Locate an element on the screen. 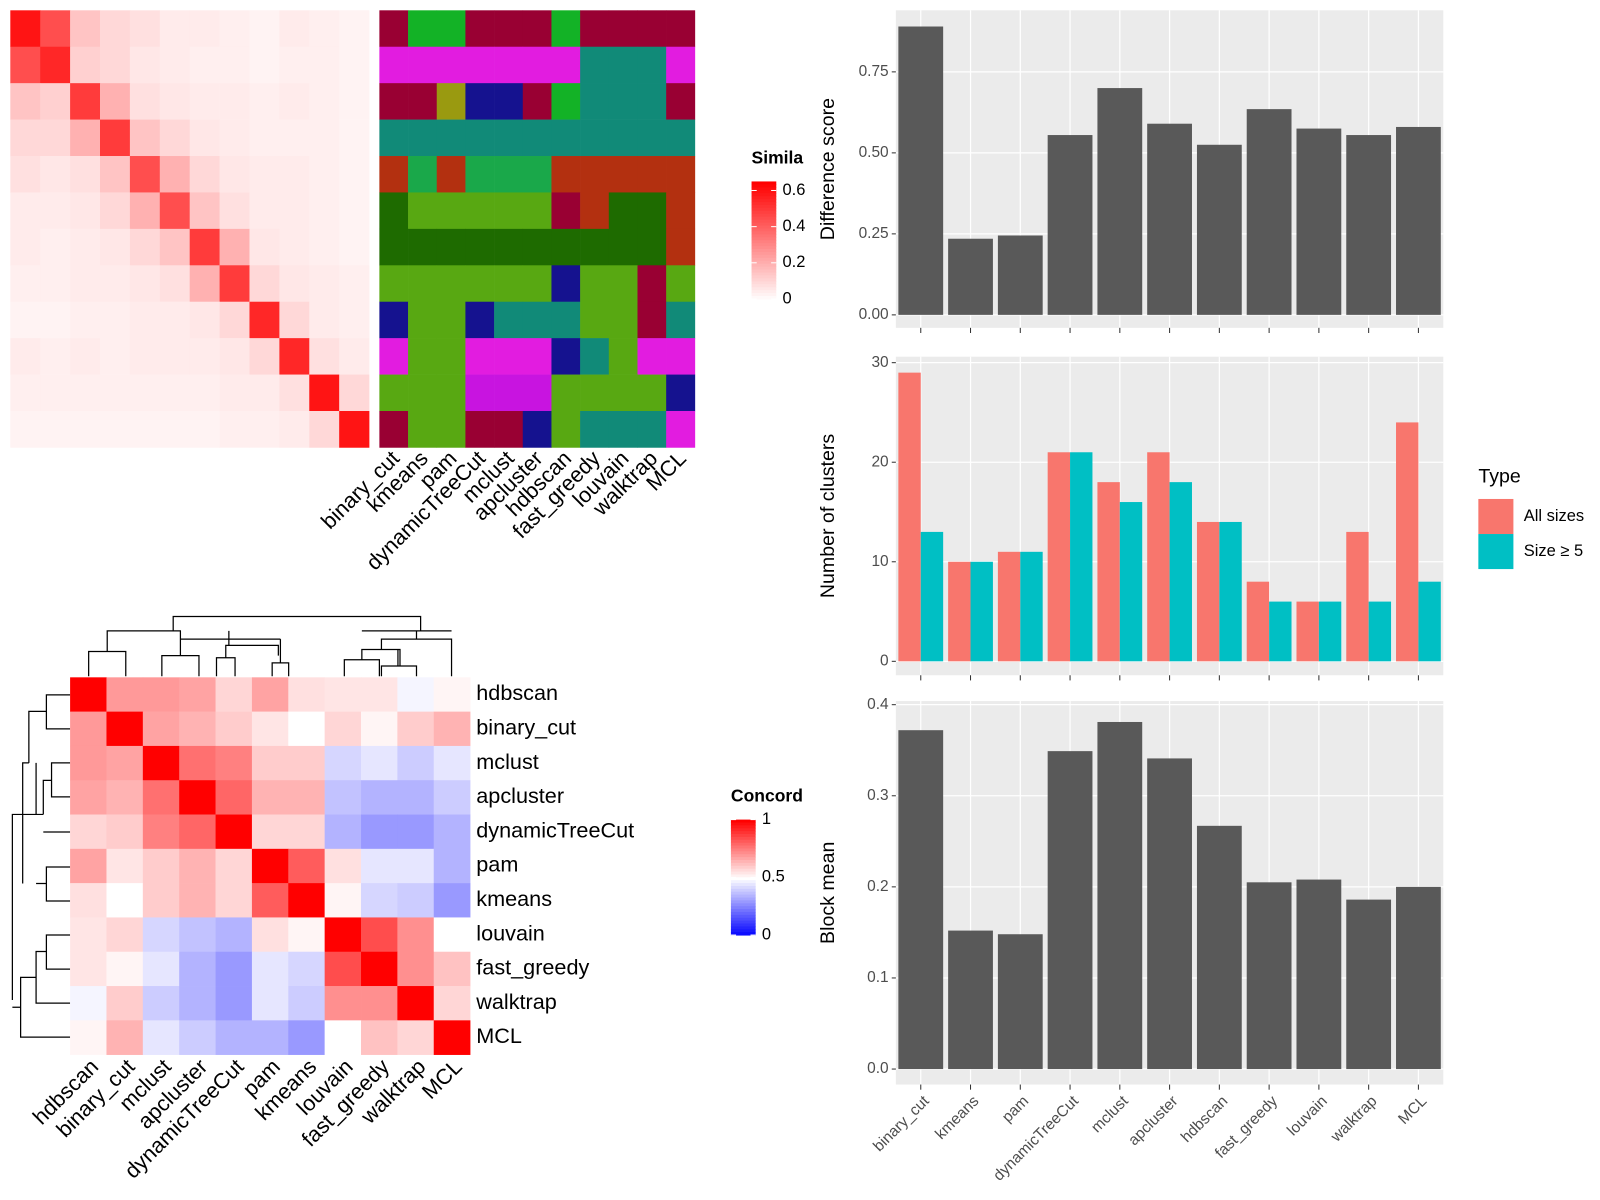 This screenshot has height=1200, width=1600. row-label: kmeans is located at coordinates (514, 898).